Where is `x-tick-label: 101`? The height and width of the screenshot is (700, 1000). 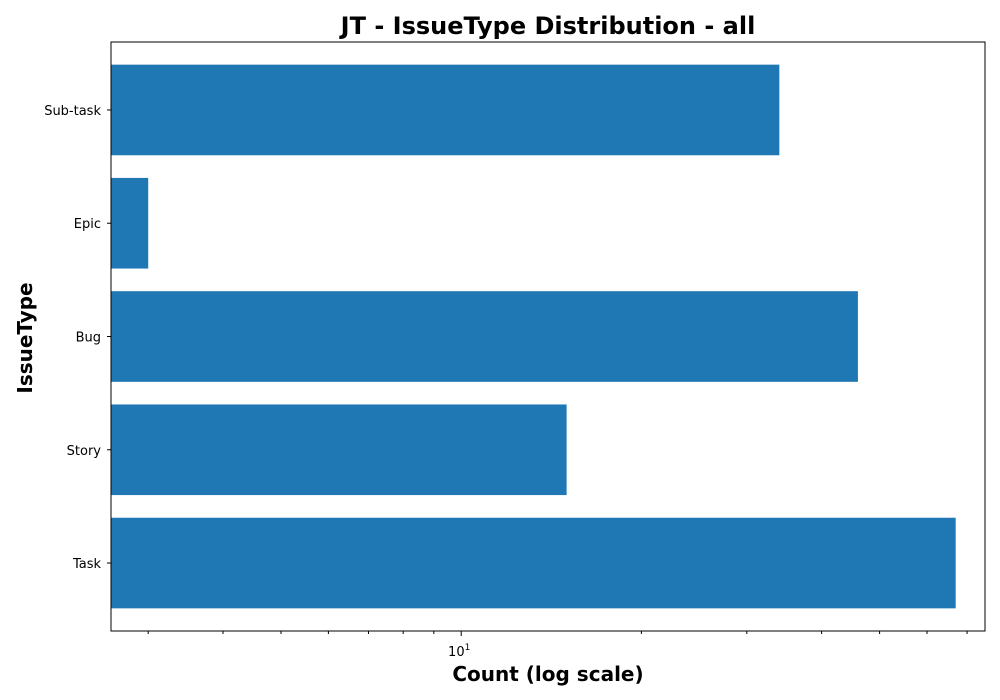 x-tick-label: 101 is located at coordinates (459, 651).